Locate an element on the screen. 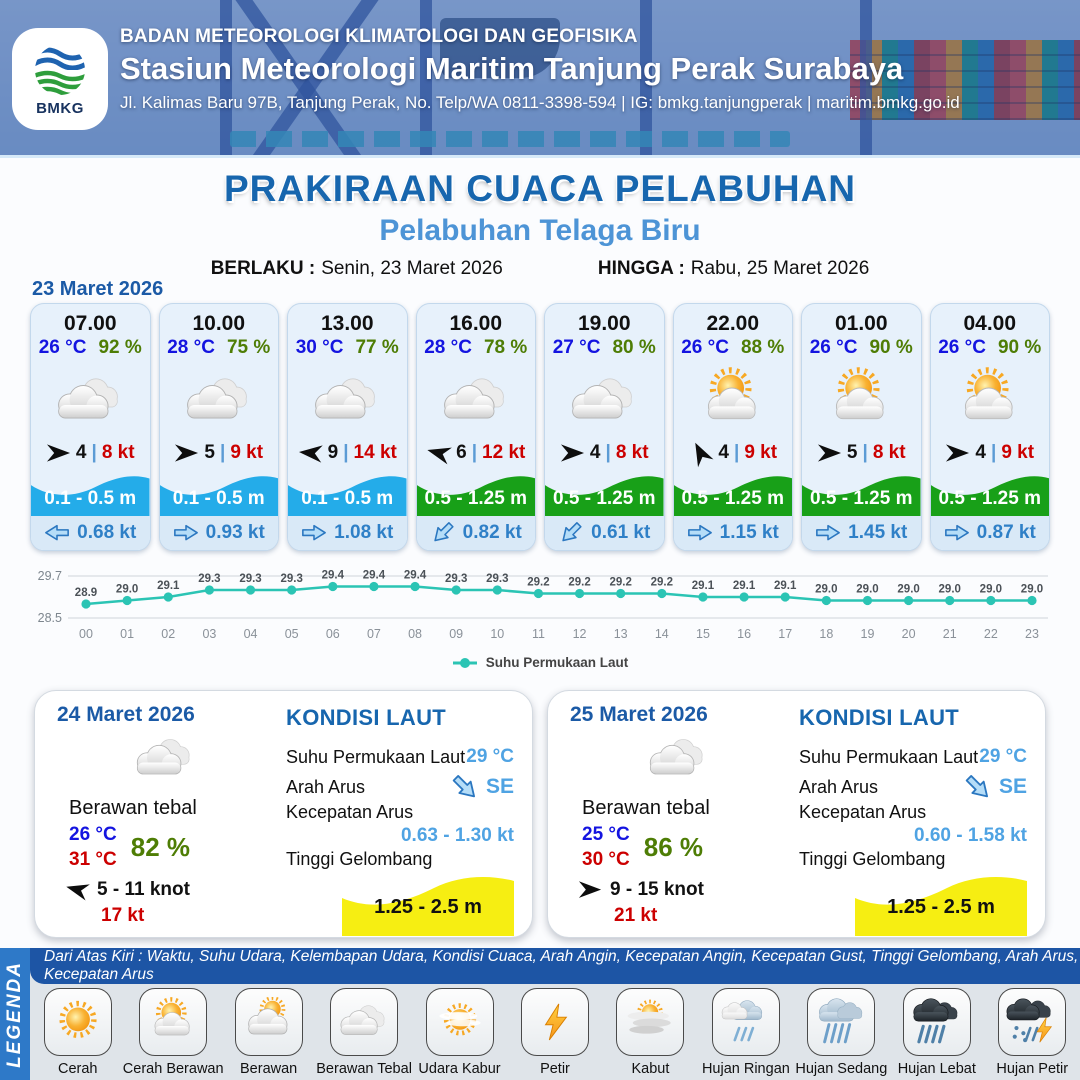 The height and width of the screenshot is (1080, 1080). svg-text: 15 is located at coordinates (703, 634).